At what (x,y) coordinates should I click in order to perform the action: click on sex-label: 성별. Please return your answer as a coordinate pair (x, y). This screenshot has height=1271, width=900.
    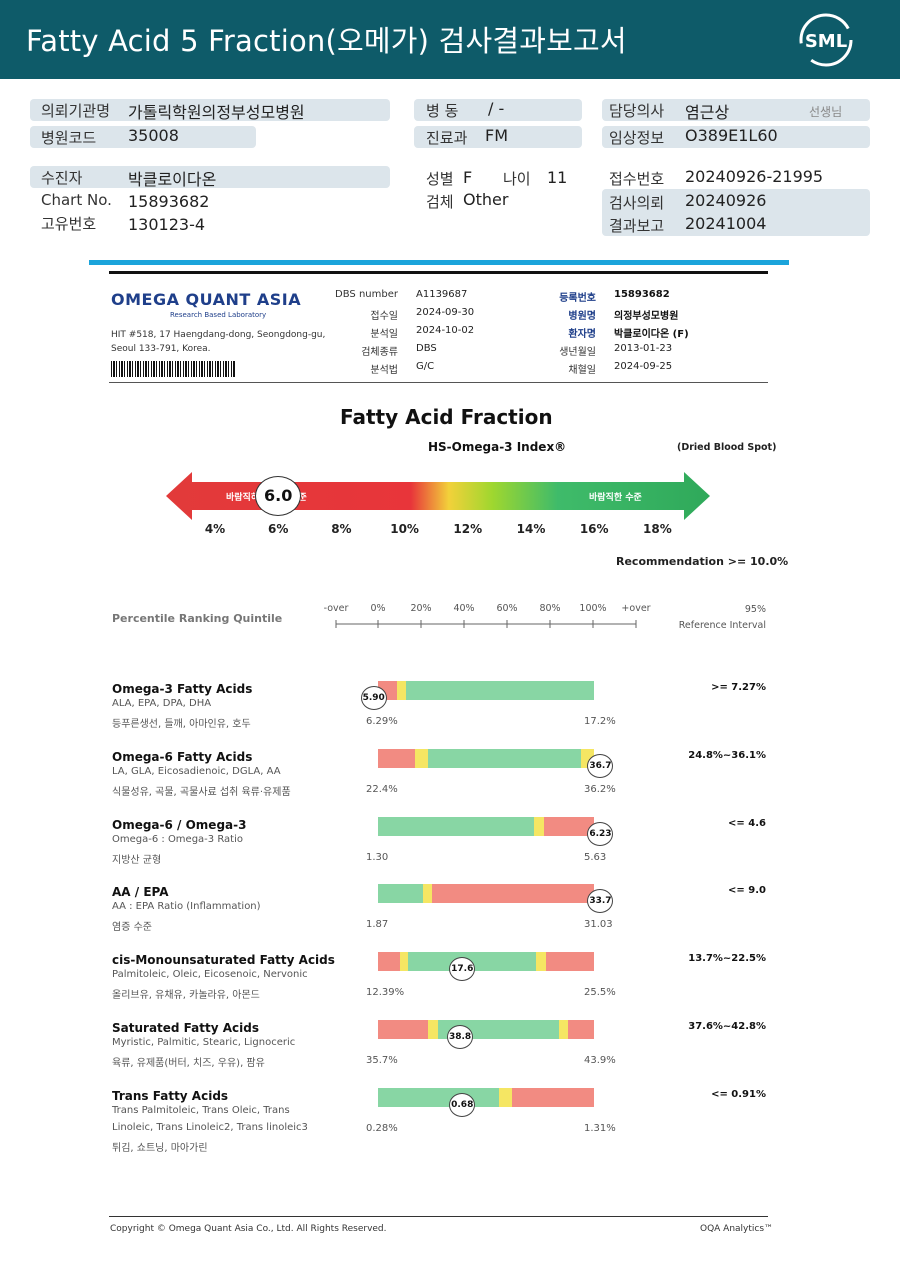
    Looking at the image, I should click on (440, 179).